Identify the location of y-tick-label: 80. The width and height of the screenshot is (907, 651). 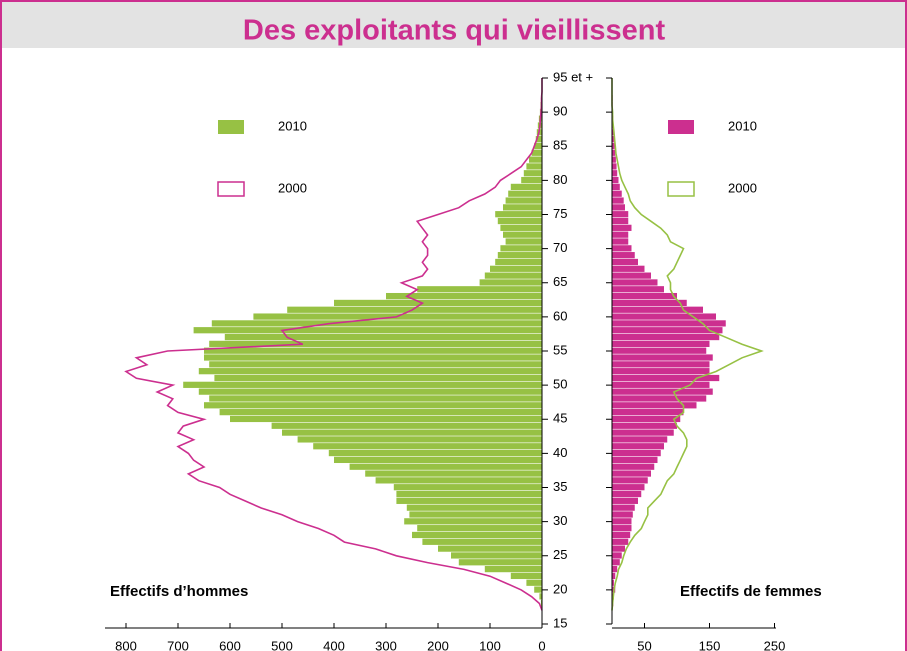
(560, 179).